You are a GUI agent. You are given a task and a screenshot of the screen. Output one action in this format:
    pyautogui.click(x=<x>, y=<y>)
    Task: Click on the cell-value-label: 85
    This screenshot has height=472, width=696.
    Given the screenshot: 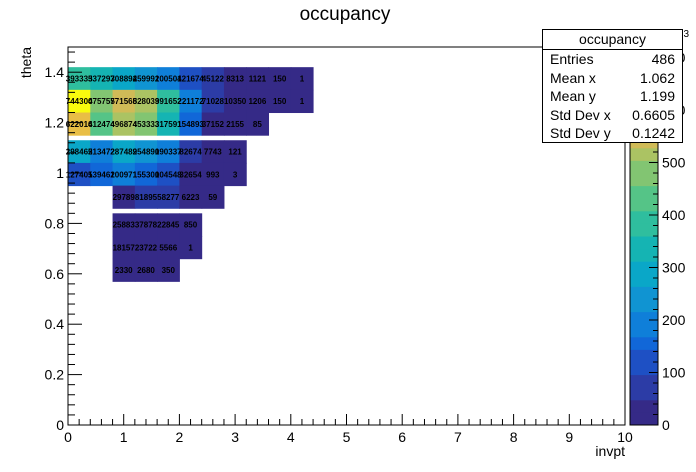 What is the action you would take?
    pyautogui.click(x=257, y=124)
    